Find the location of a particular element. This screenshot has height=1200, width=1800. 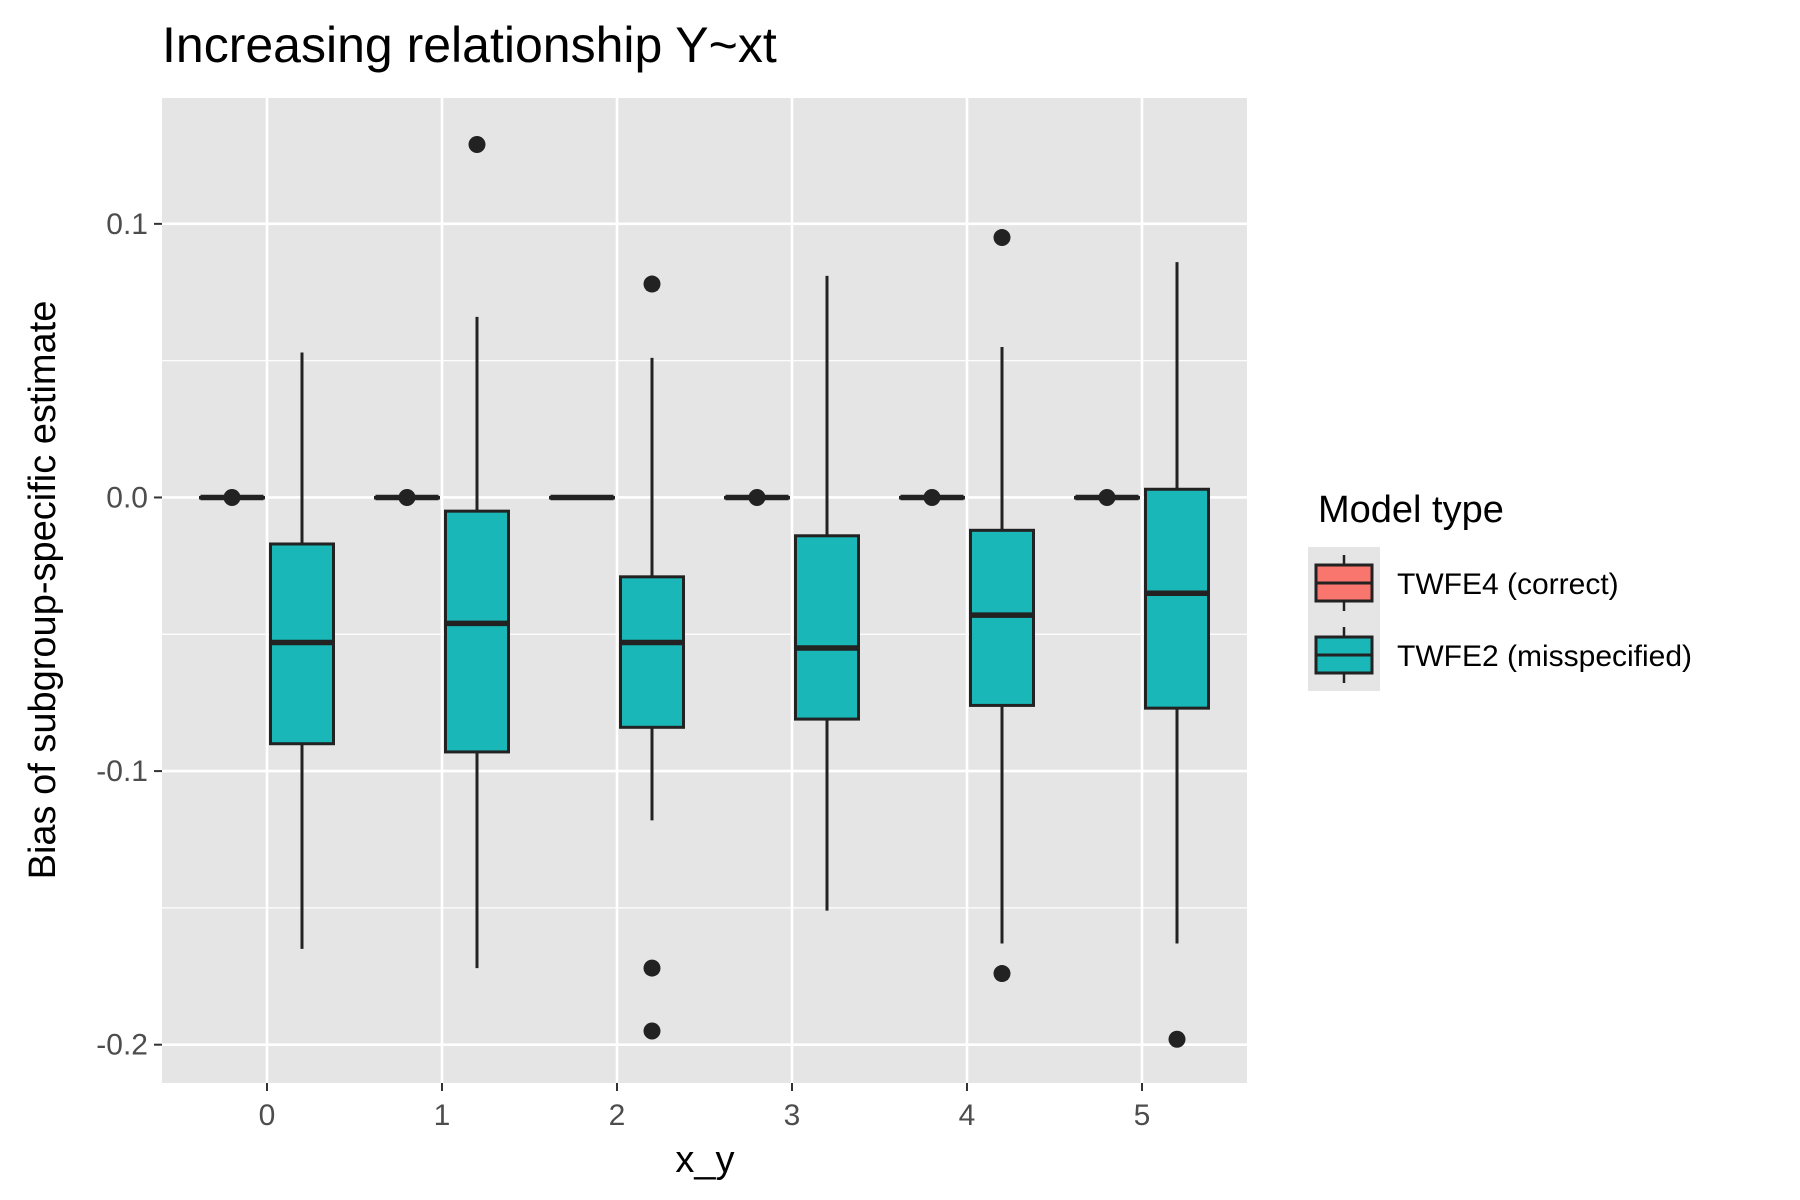

legend-entry: TWFE4 (correct) is located at coordinates (1463, 583).